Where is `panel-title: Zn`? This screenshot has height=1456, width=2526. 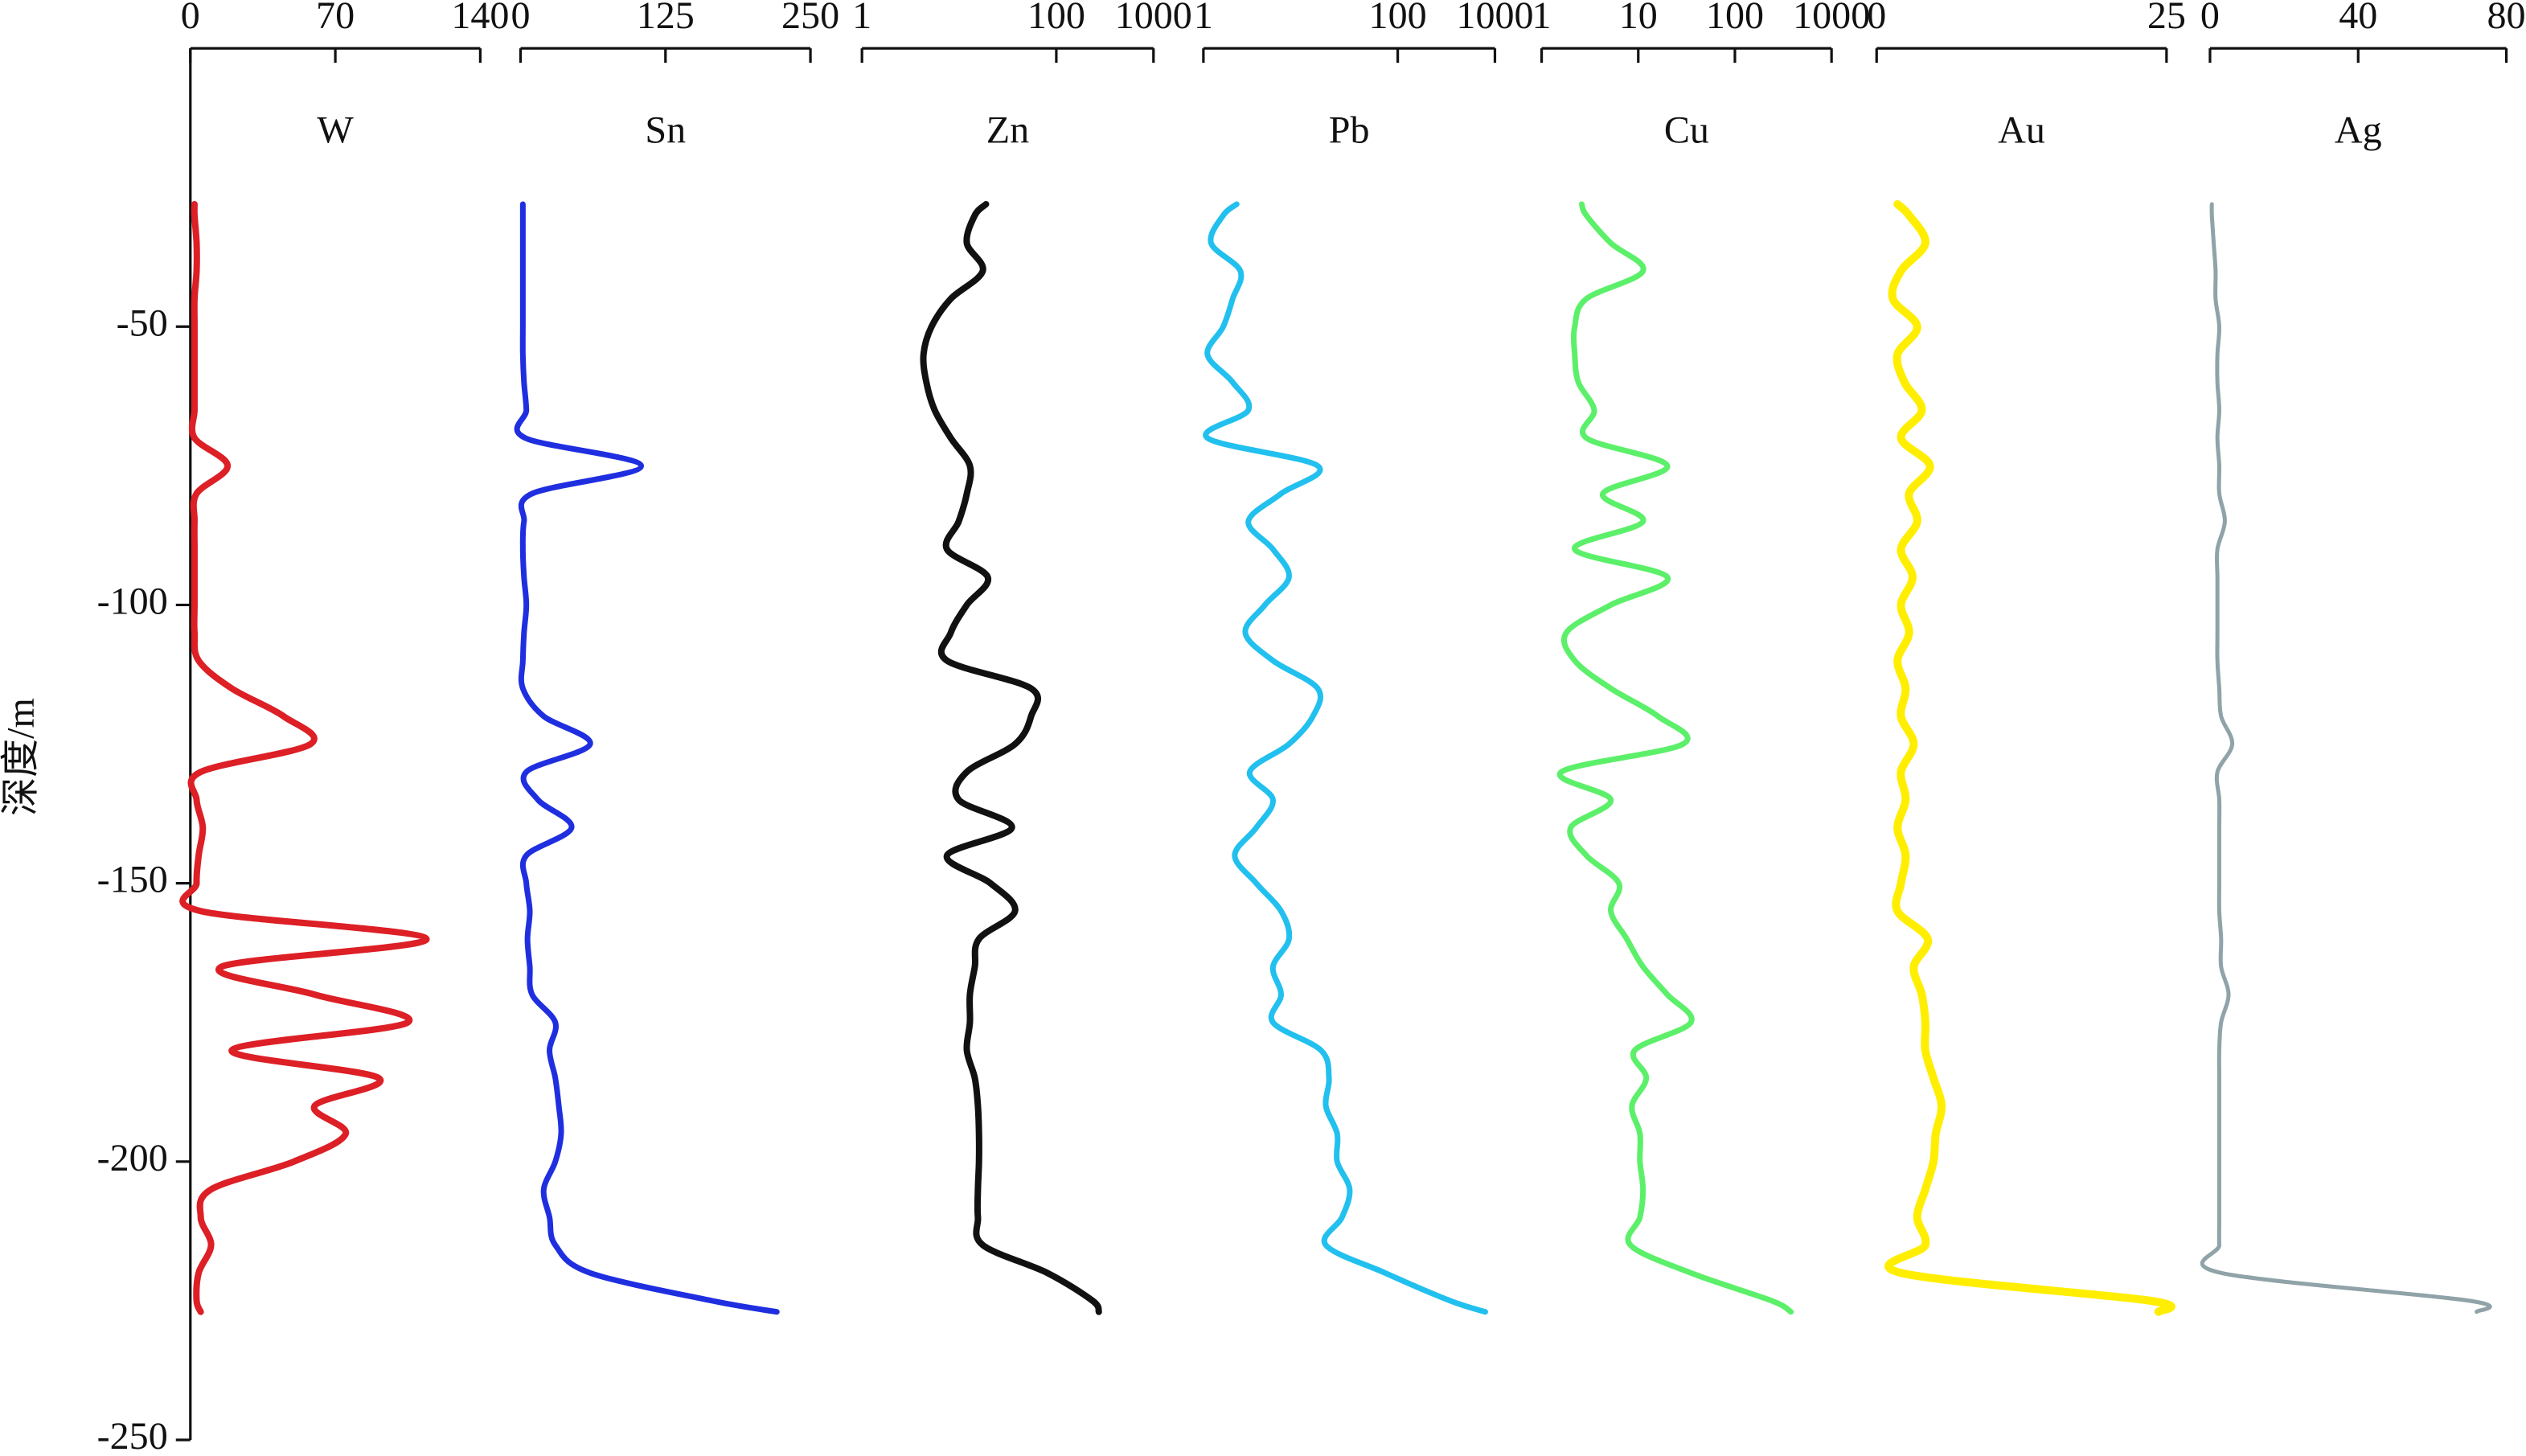 panel-title: Zn is located at coordinates (1007, 130).